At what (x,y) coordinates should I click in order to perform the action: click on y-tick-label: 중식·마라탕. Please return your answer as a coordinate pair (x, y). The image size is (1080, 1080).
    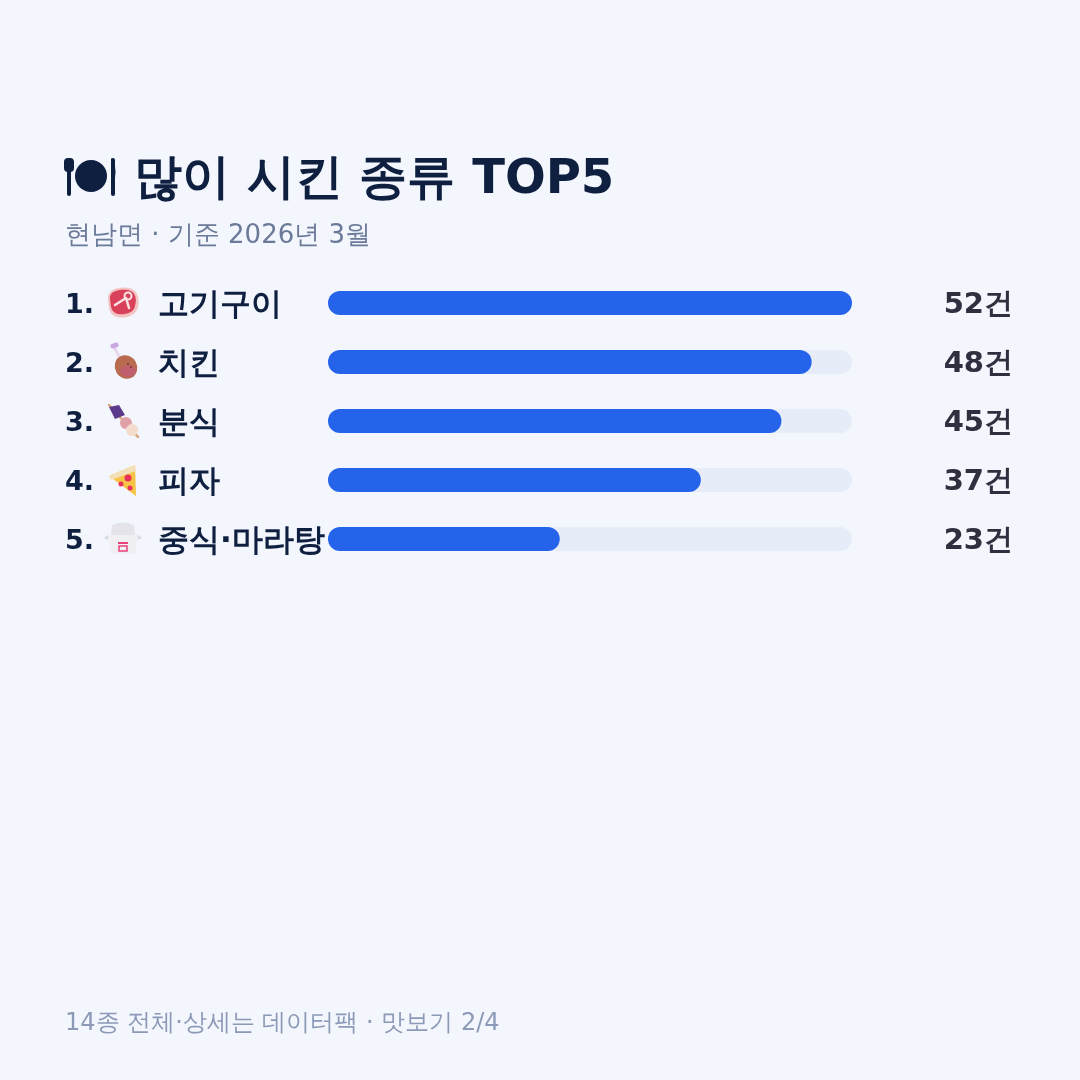
    Looking at the image, I should click on (241, 539).